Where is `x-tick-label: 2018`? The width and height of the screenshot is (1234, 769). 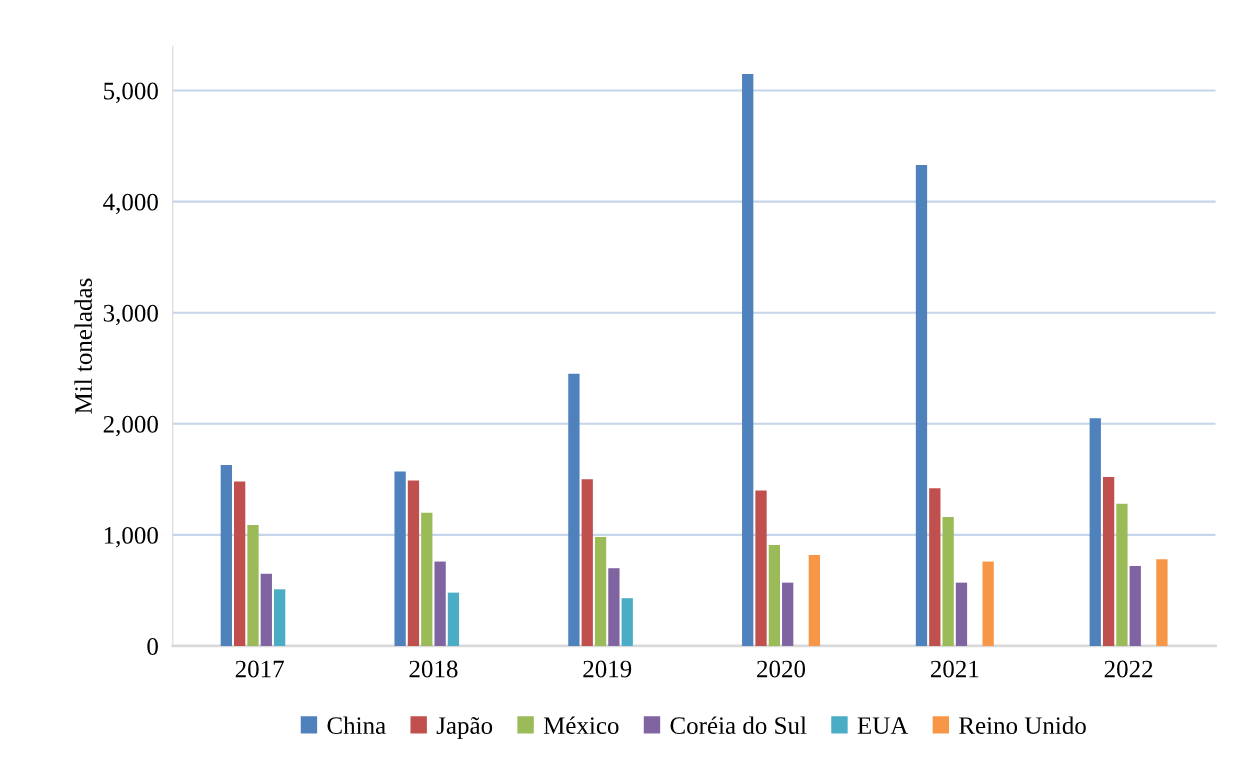
x-tick-label: 2018 is located at coordinates (433, 669).